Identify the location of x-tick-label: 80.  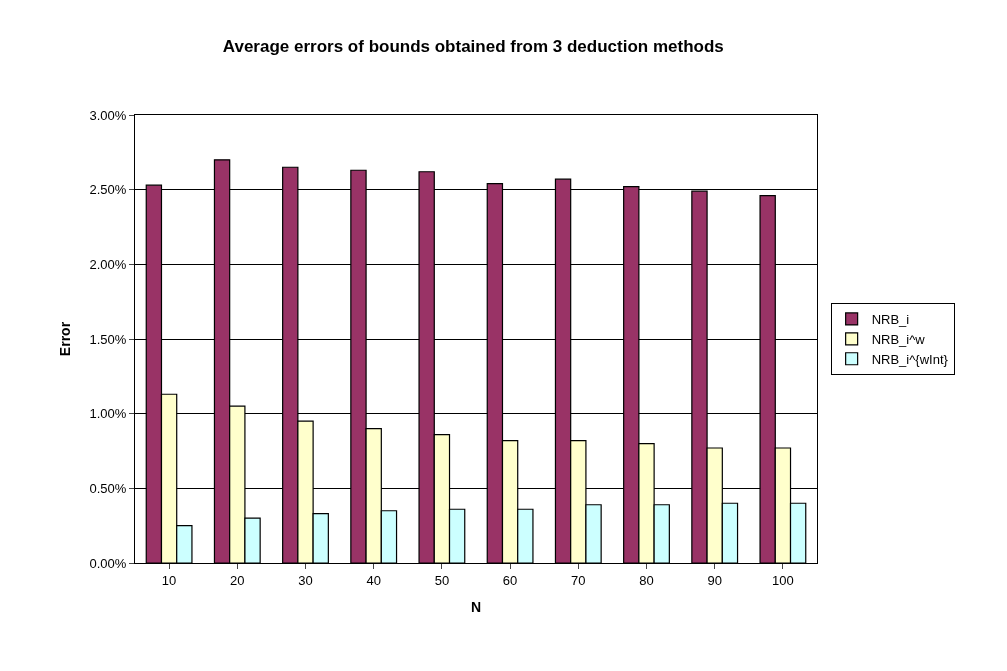
(646, 580).